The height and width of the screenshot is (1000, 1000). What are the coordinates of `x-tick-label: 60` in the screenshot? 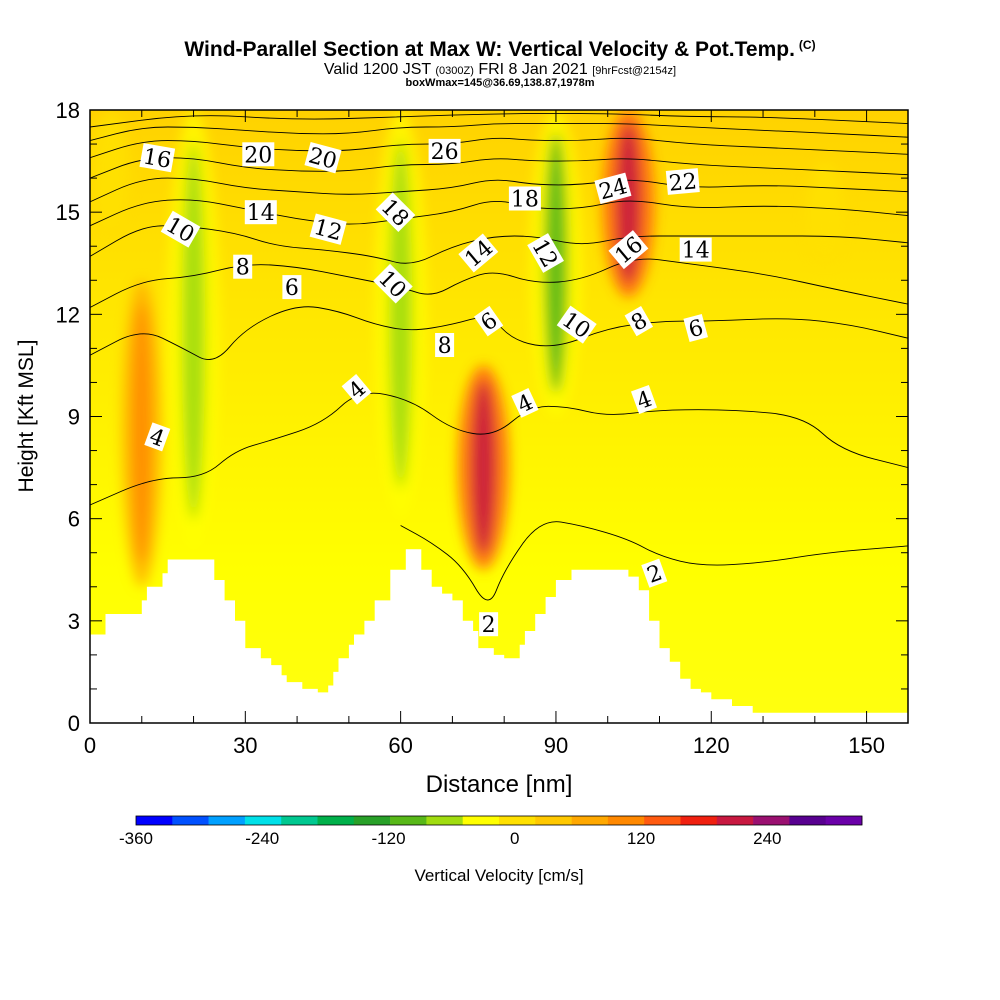 It's located at (400, 745).